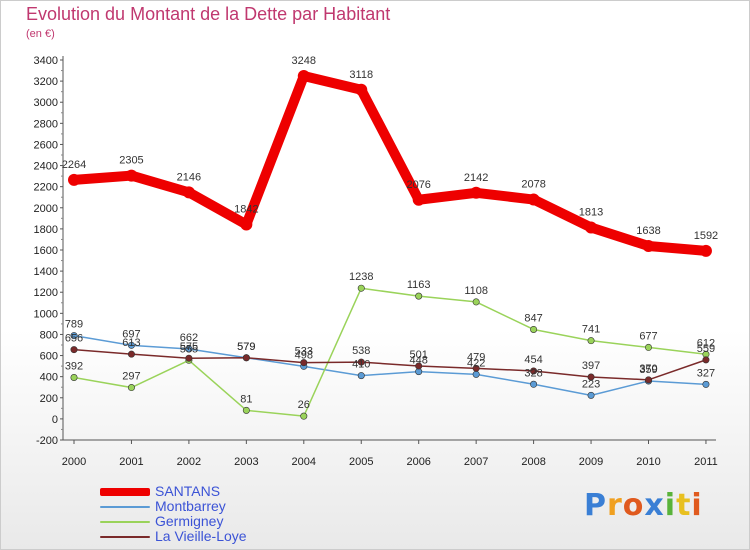 The image size is (750, 550). I want to click on data-label: 1163, so click(419, 285).